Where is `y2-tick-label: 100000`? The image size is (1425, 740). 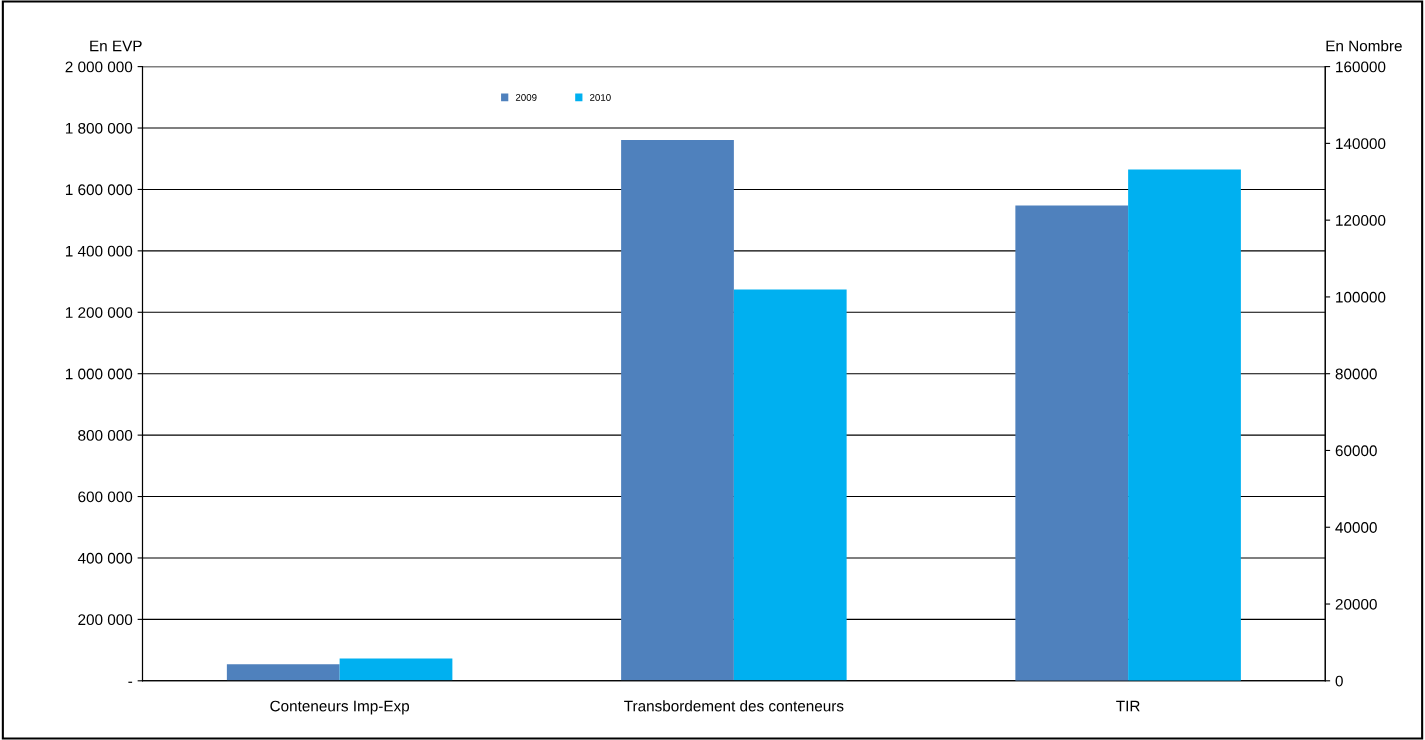
y2-tick-label: 100000 is located at coordinates (1361, 297).